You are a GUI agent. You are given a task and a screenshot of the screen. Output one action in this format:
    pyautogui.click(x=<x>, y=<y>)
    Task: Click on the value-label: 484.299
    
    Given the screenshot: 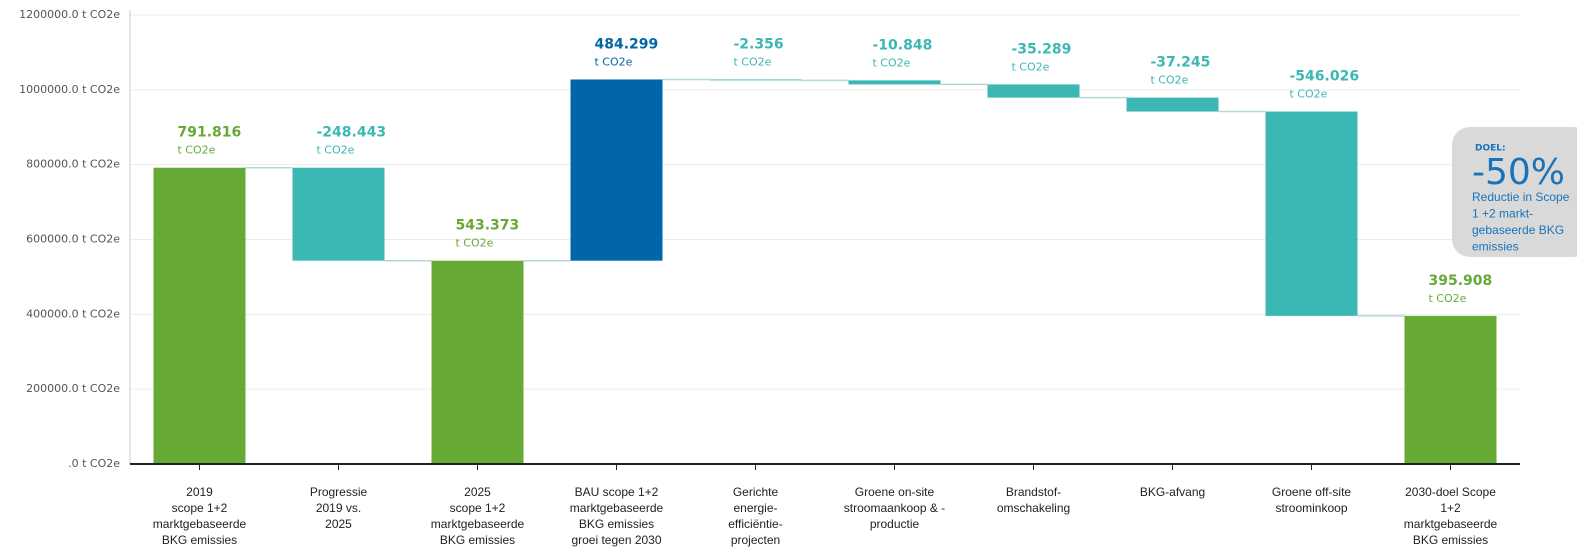 What is the action you would take?
    pyautogui.click(x=627, y=44)
    